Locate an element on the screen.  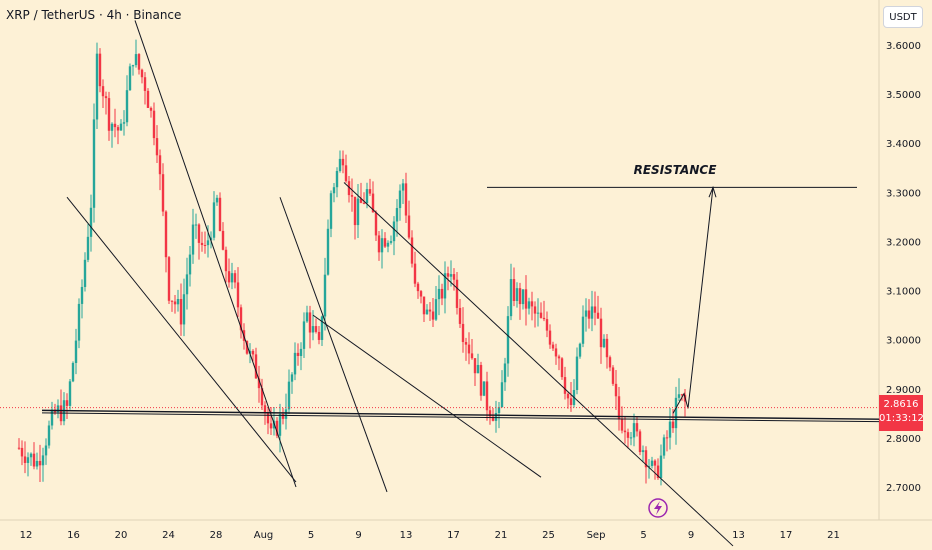
lightning-icon is located at coordinates (658, 508).